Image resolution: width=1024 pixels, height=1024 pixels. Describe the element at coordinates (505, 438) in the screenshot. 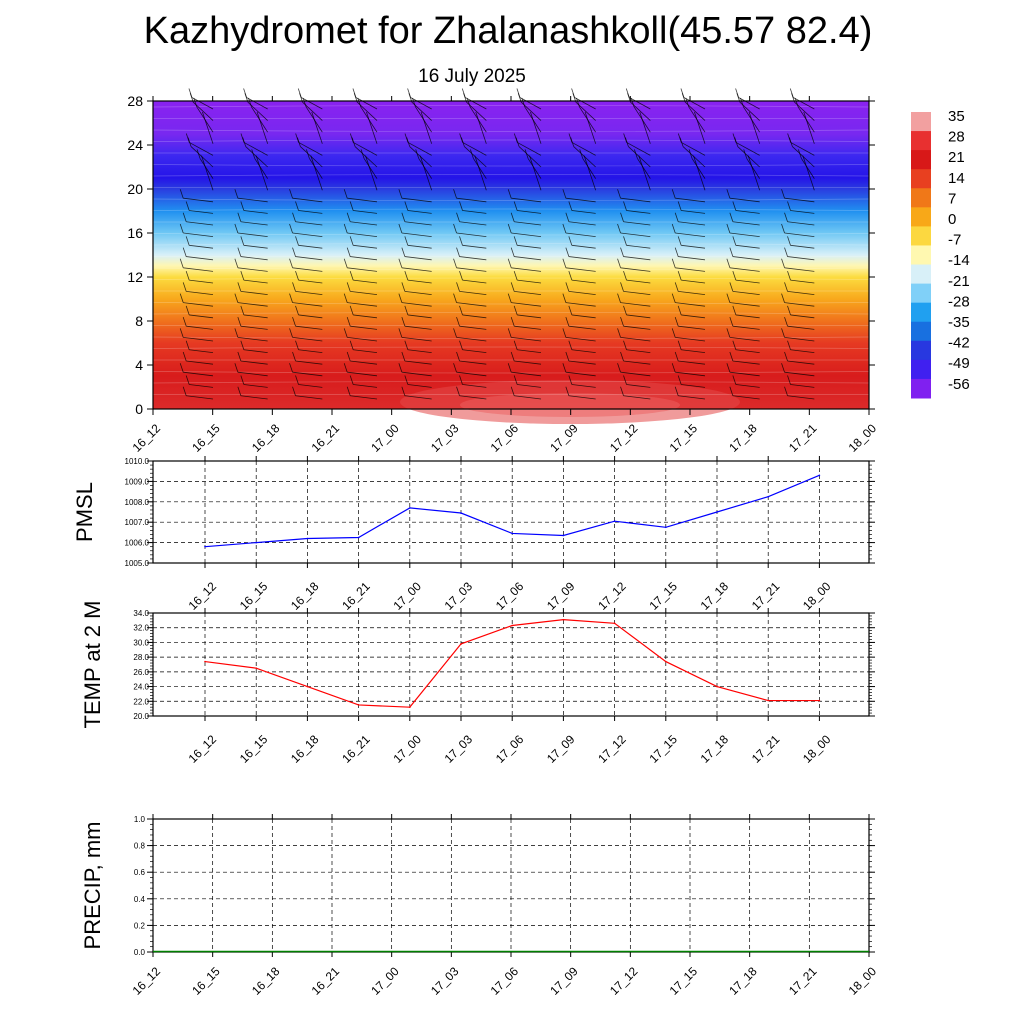

I see `x-tick-label: 17_06` at that location.